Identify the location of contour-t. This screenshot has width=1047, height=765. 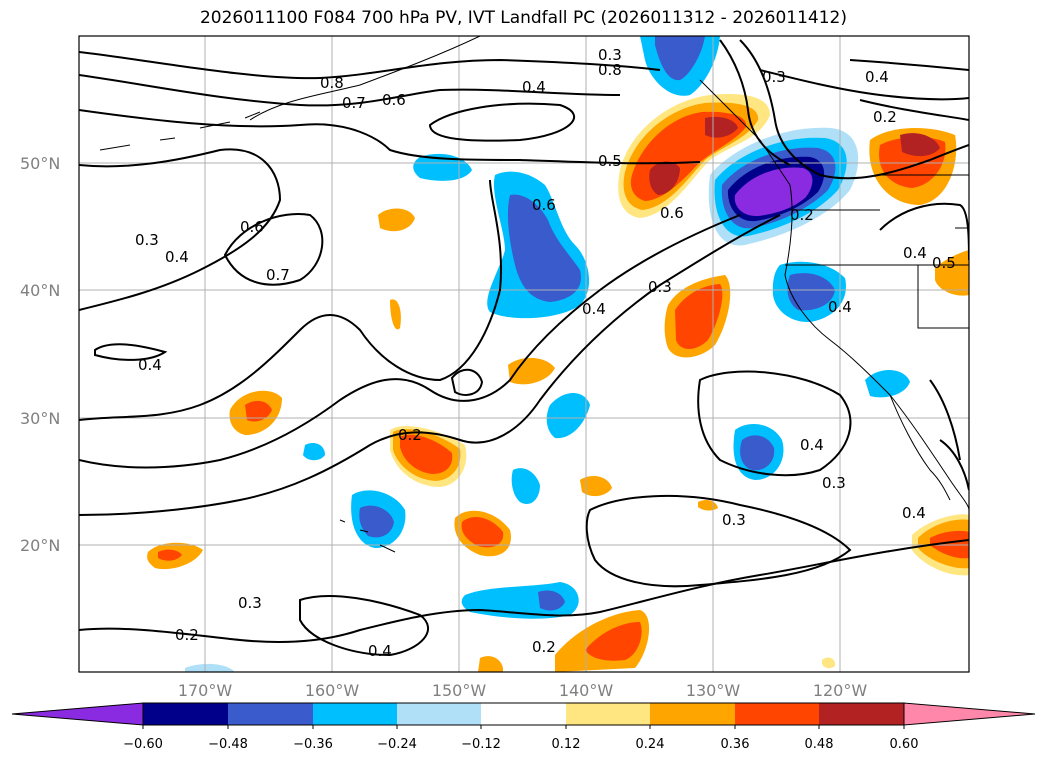
(914, 110).